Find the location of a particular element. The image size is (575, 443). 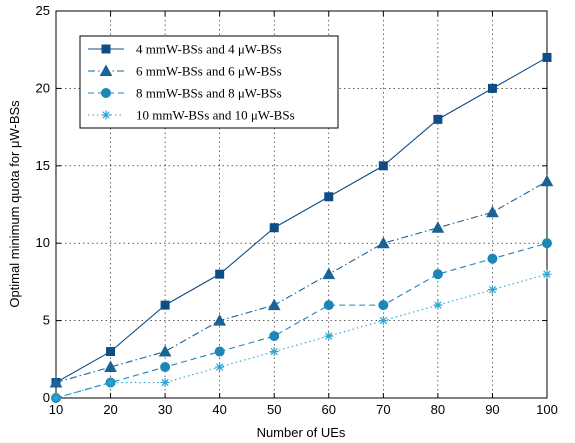

y-tick-label: 10 is located at coordinates (43, 242).